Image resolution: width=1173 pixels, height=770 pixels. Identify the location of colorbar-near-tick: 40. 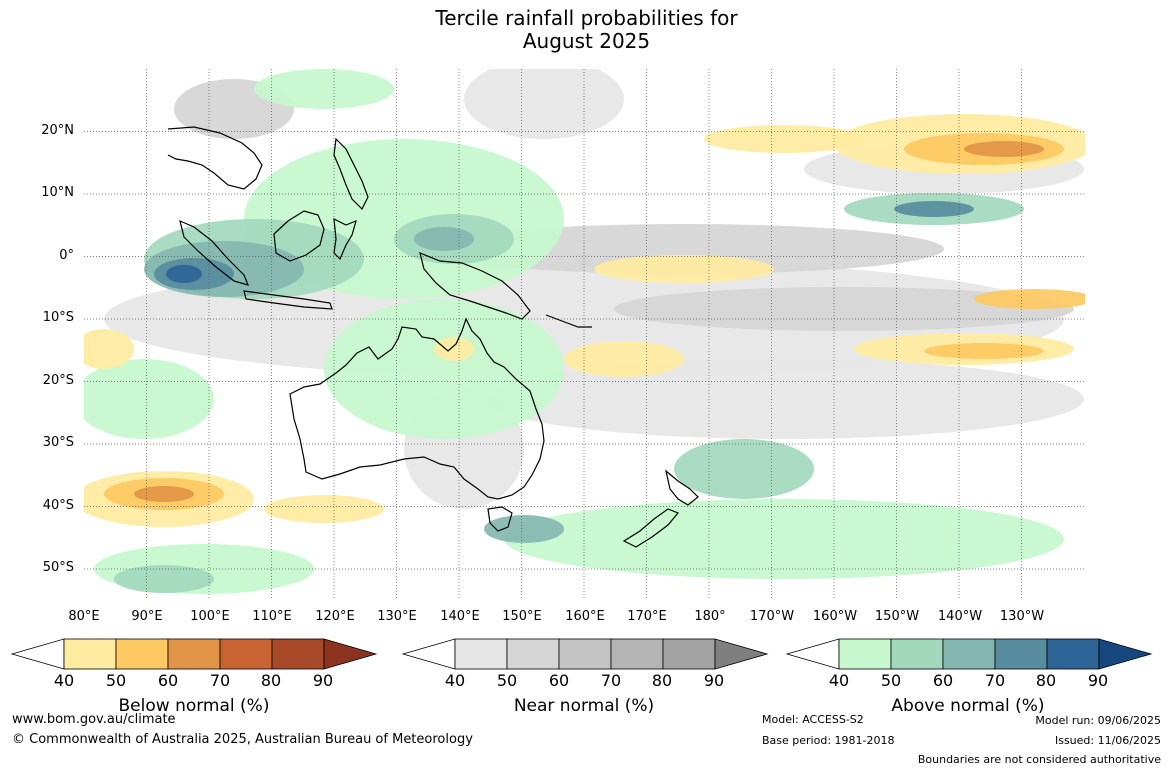
(455, 680).